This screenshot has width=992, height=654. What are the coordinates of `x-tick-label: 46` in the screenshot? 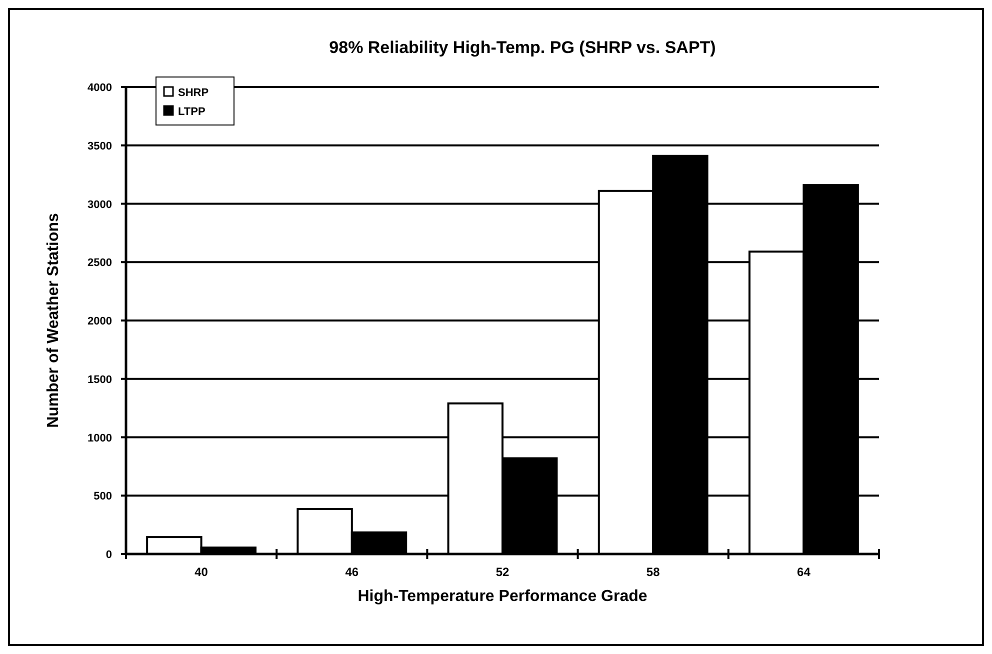 It's located at (352, 572).